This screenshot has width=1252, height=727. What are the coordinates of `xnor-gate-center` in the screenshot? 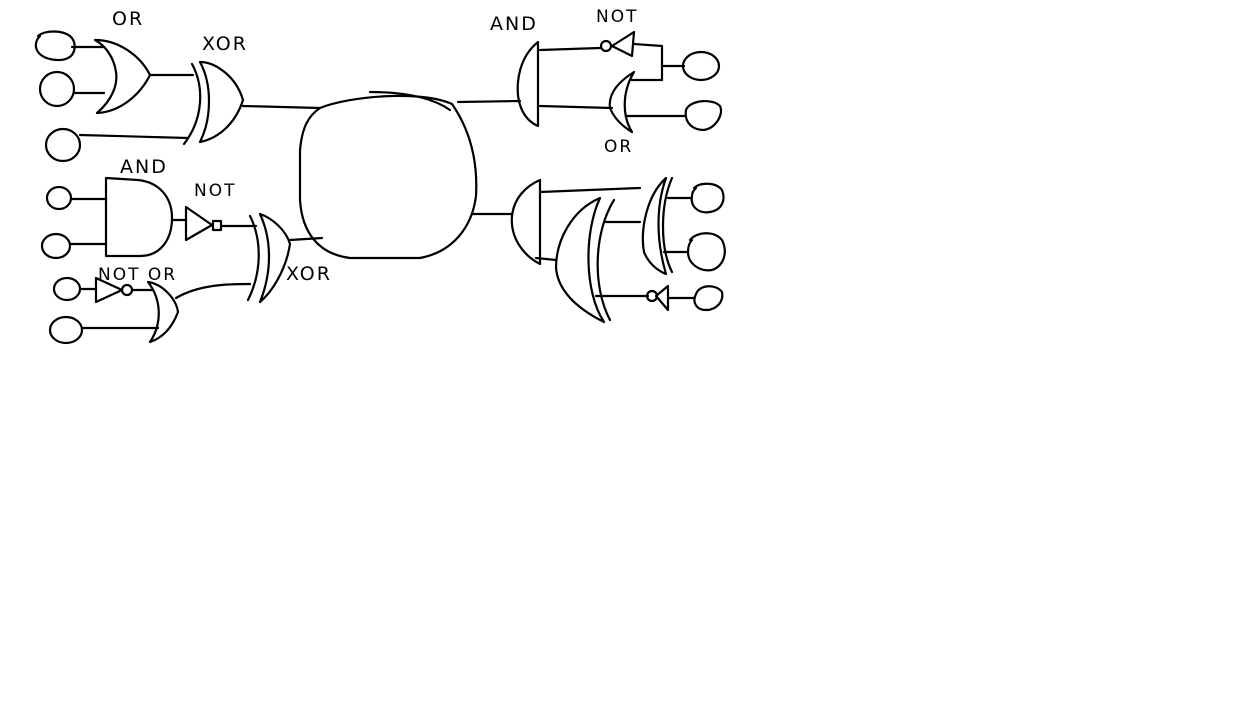 It's located at (269, 258).